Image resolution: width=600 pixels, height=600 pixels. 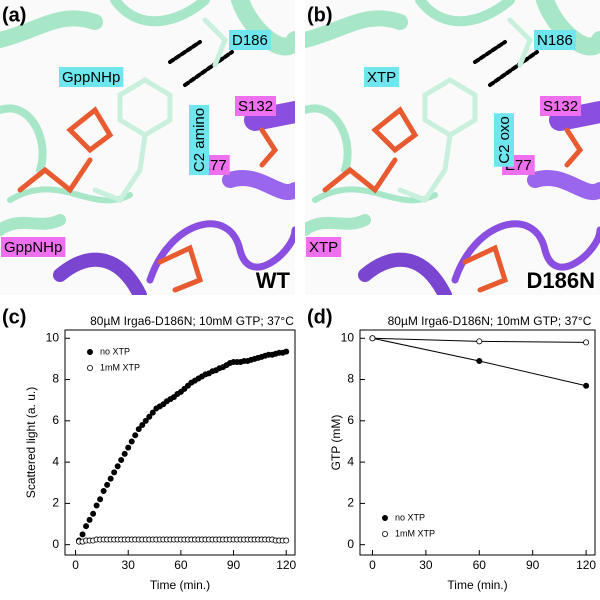 I want to click on annotation: N186, so click(x=555, y=40).